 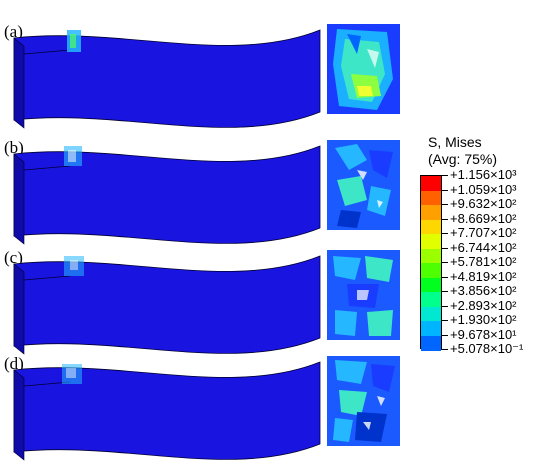 I want to click on panel-label-d: (d), so click(x=14, y=363).